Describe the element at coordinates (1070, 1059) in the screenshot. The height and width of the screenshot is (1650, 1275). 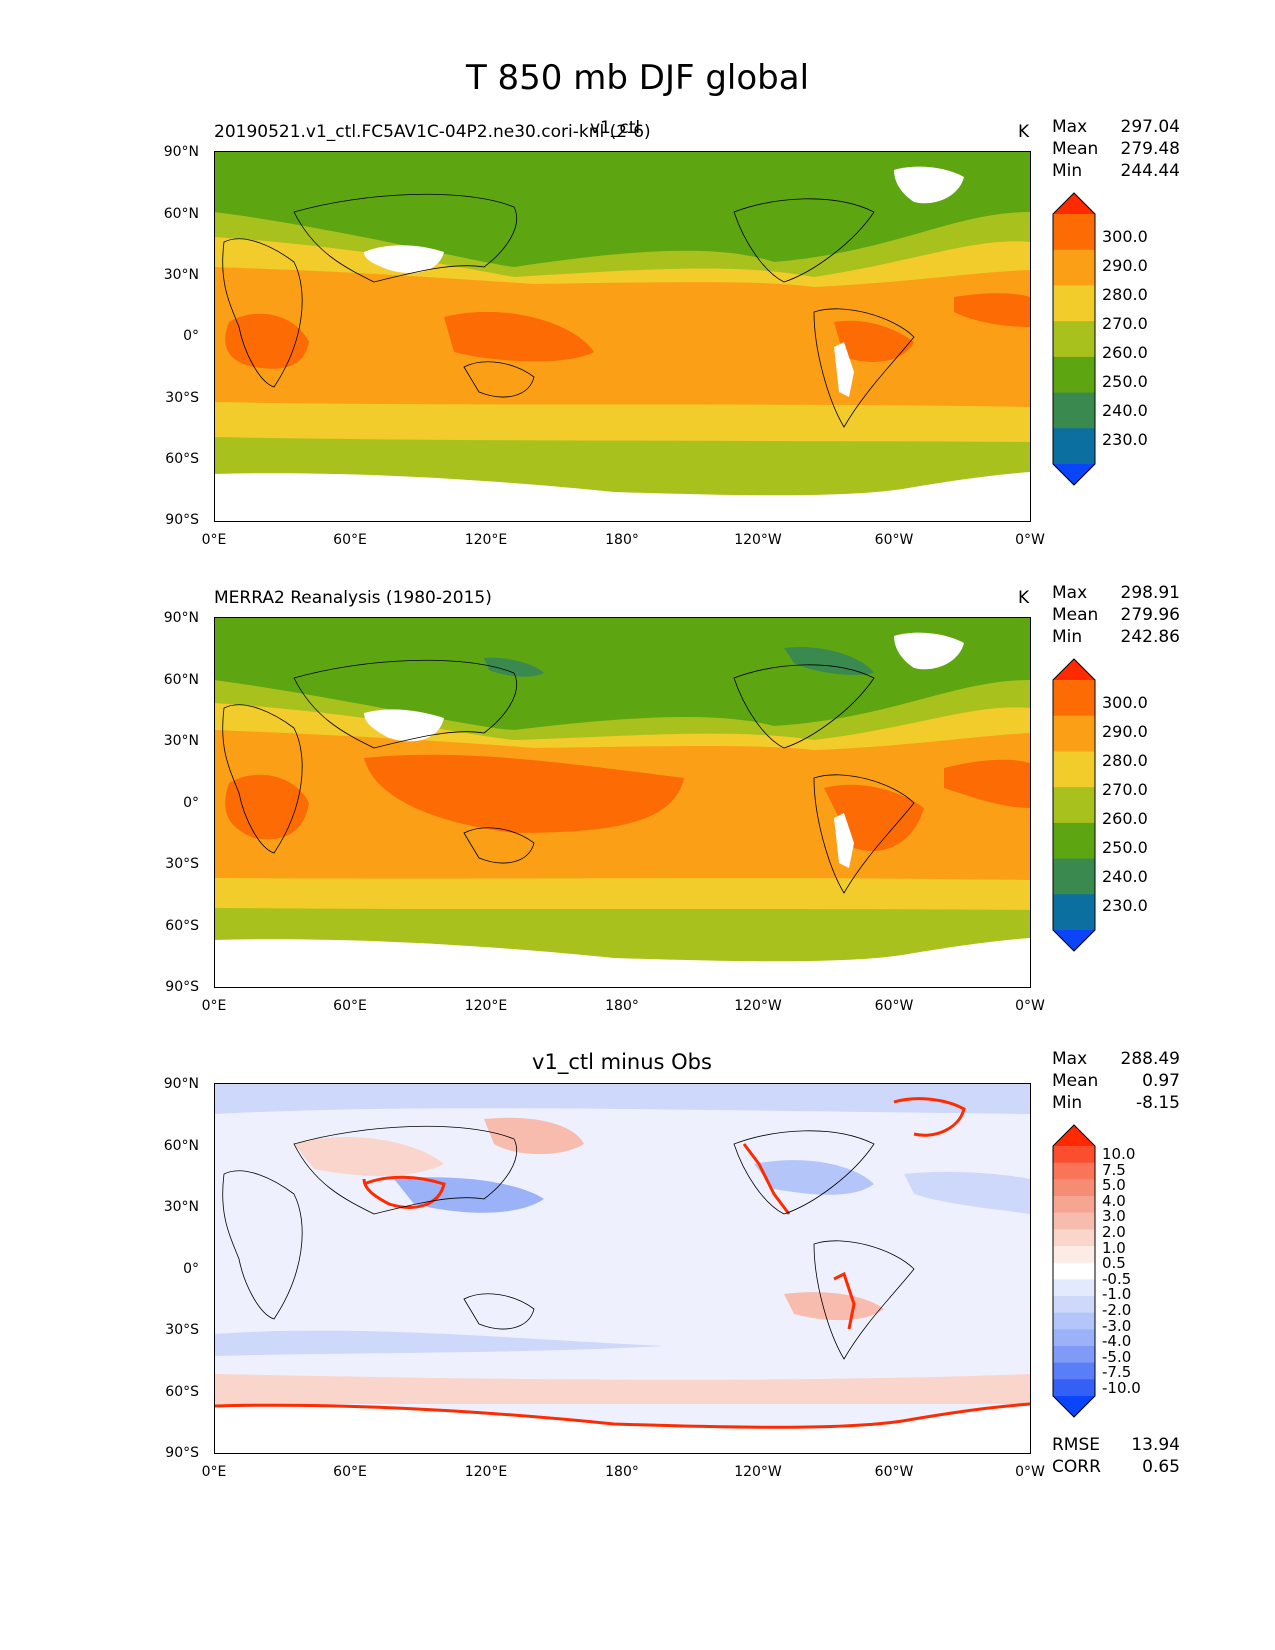
I see `panel3-max-label: Max` at that location.